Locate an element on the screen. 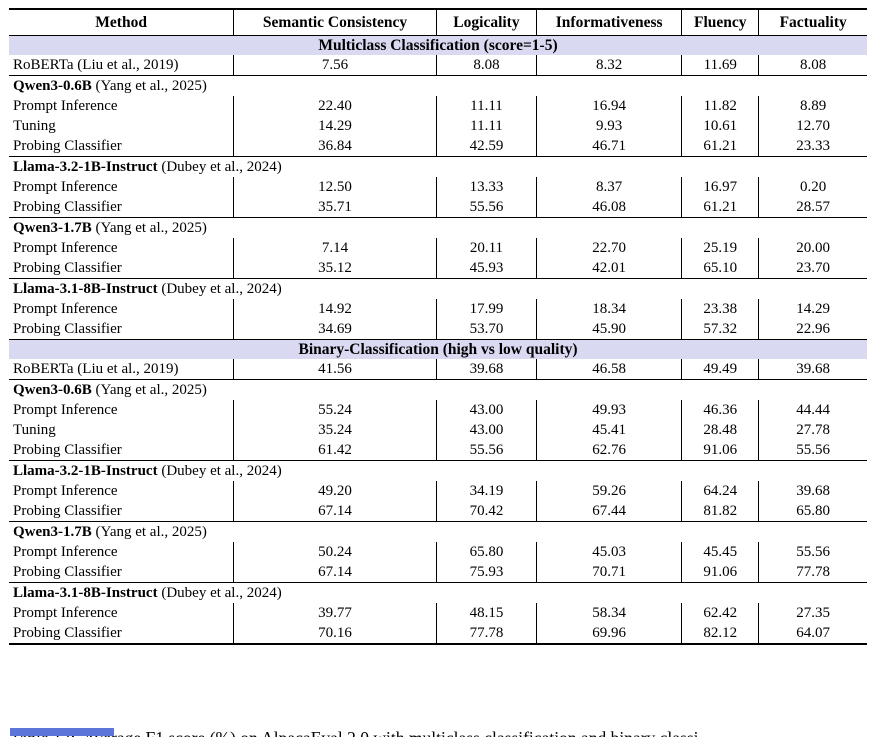 This screenshot has width=876, height=737. value-cell: 61.21 is located at coordinates (720, 207).